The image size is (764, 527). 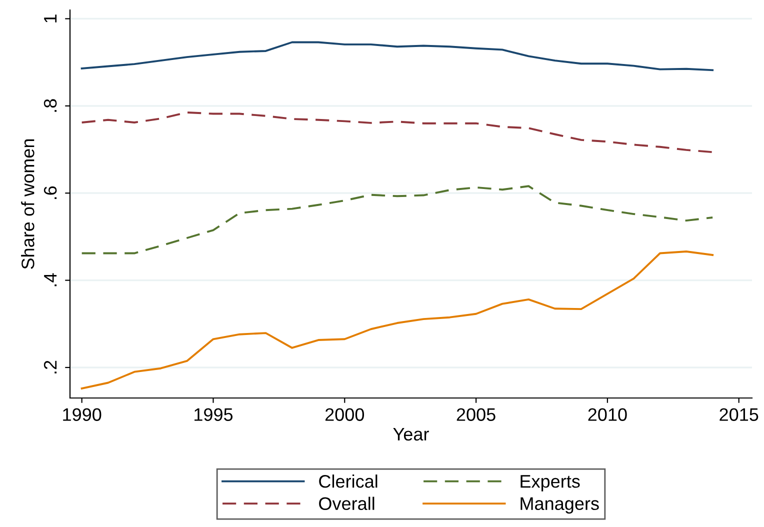 I want to click on legend-label: Experts, so click(x=550, y=483).